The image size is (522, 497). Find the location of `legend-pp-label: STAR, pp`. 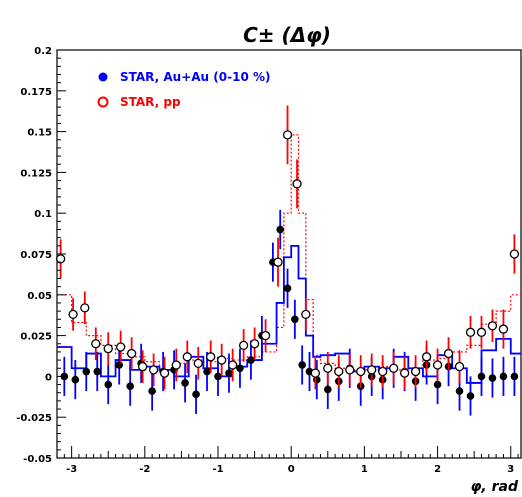

legend-pp-label: STAR, pp is located at coordinates (150, 102).